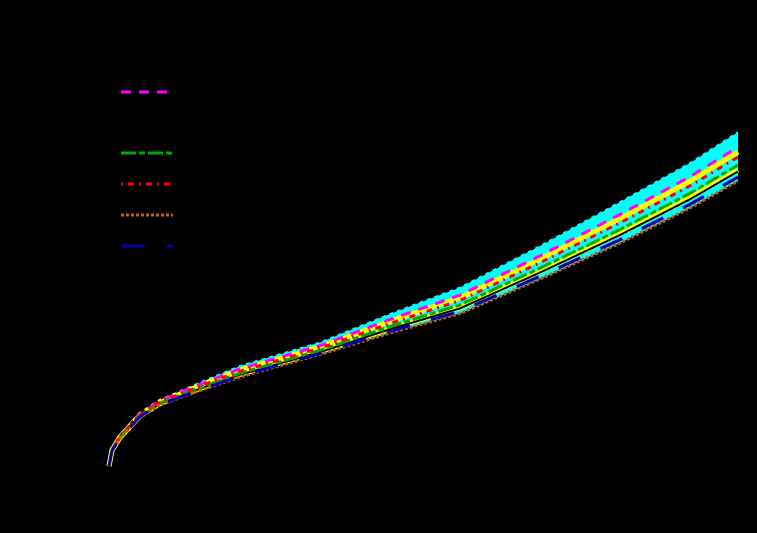 This screenshot has height=533, width=757. I want to click on legend-item-orange, so click(152, 215).